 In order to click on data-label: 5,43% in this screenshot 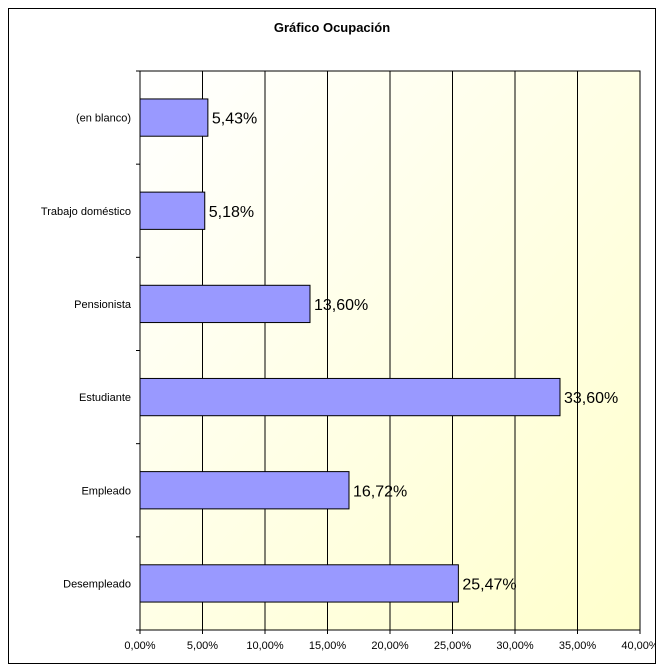, I will do `click(234, 119)`.